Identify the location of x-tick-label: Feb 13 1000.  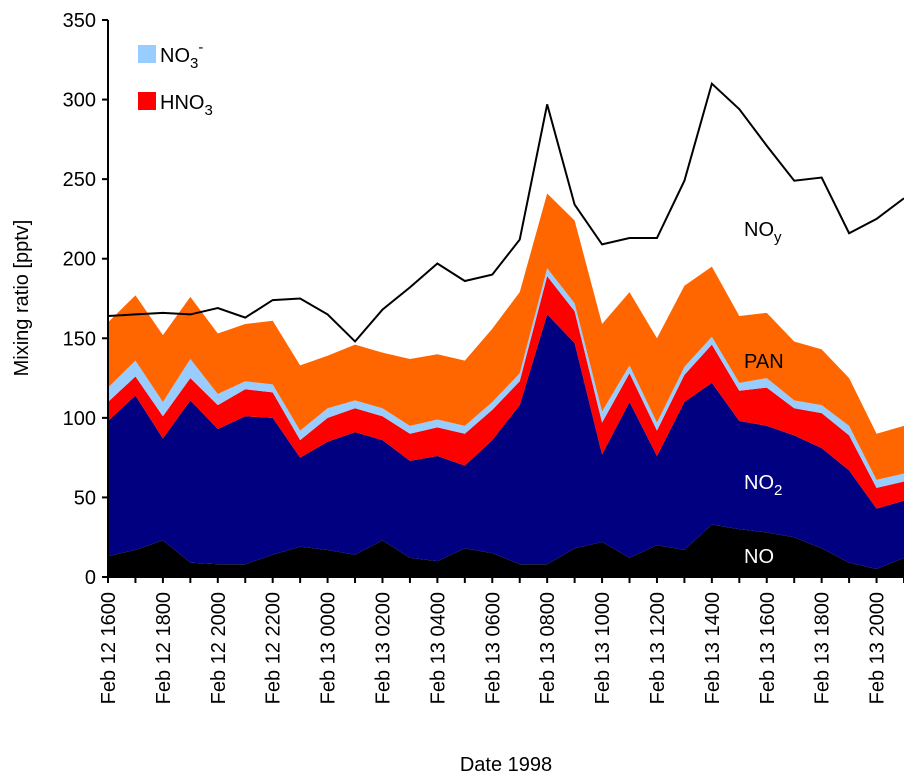
(603, 648).